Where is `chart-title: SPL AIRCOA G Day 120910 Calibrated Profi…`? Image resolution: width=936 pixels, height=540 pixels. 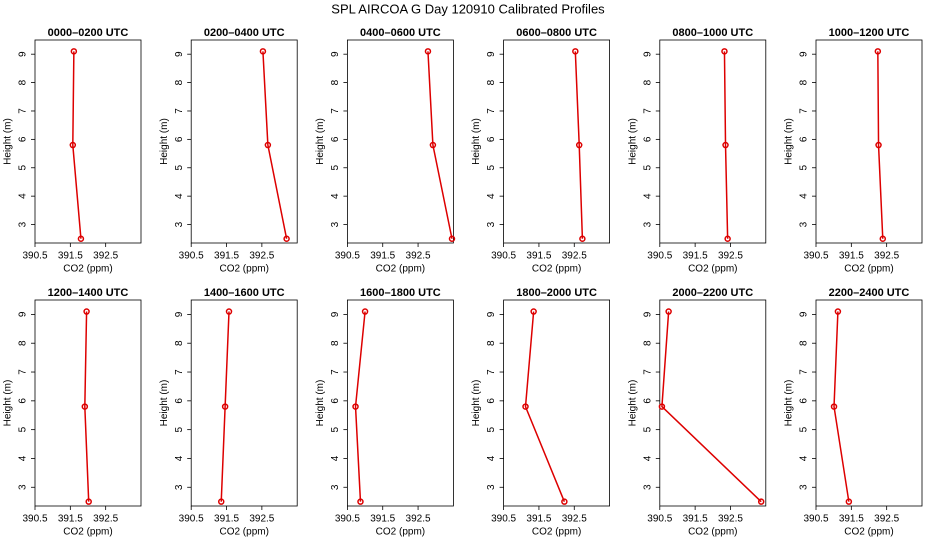 chart-title: SPL AIRCOA G Day 120910 Calibrated Profi… is located at coordinates (468, 8).